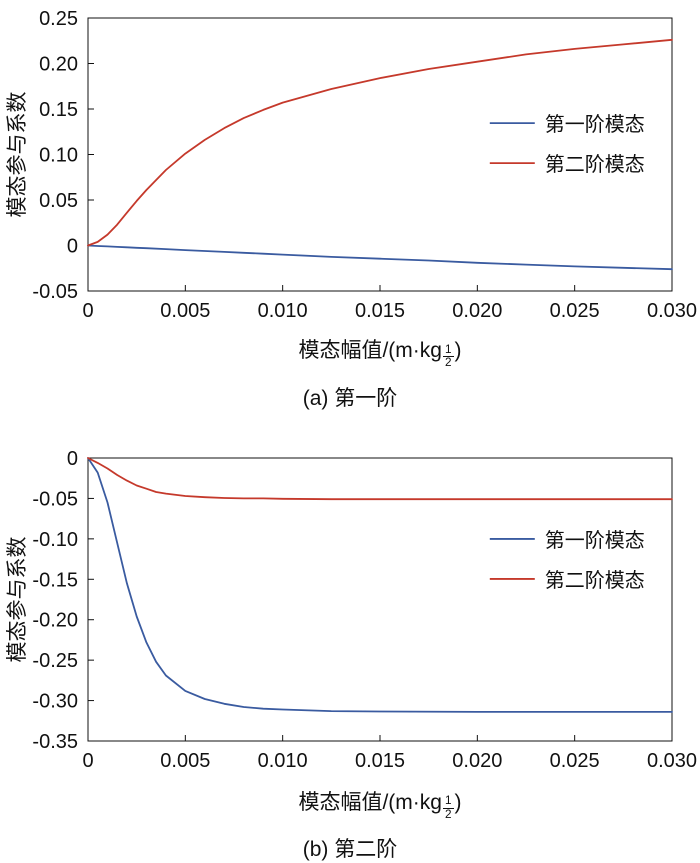 The image size is (700, 863). What do you see at coordinates (55, 539) in the screenshot?
I see `y-tick-label: -0.10` at bounding box center [55, 539].